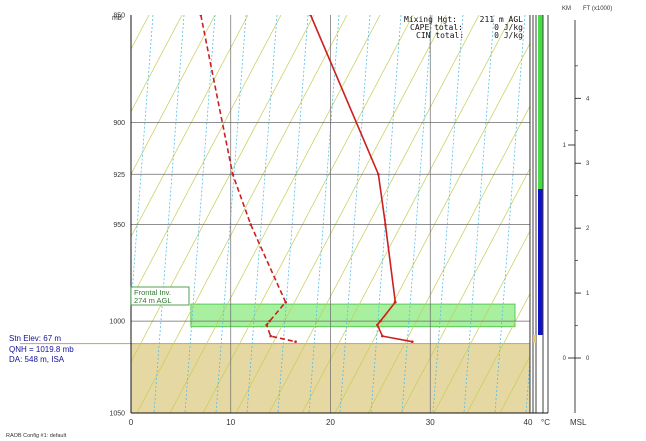 Image resolution: width=646 pixels, height=441 pixels. I want to click on km-tick-label: 1, so click(565, 146).